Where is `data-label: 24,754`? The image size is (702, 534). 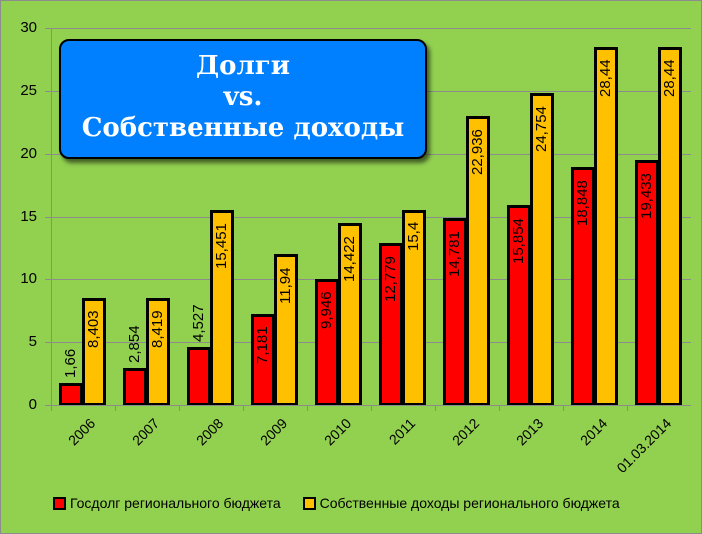
data-label: 24,754 is located at coordinates (541, 128).